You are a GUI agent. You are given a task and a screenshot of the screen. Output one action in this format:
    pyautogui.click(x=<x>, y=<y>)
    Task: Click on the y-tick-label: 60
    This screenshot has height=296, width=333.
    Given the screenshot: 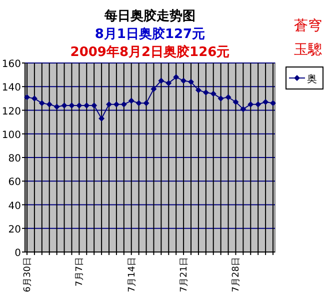 What is the action you would take?
    pyautogui.click(x=14, y=182)
    